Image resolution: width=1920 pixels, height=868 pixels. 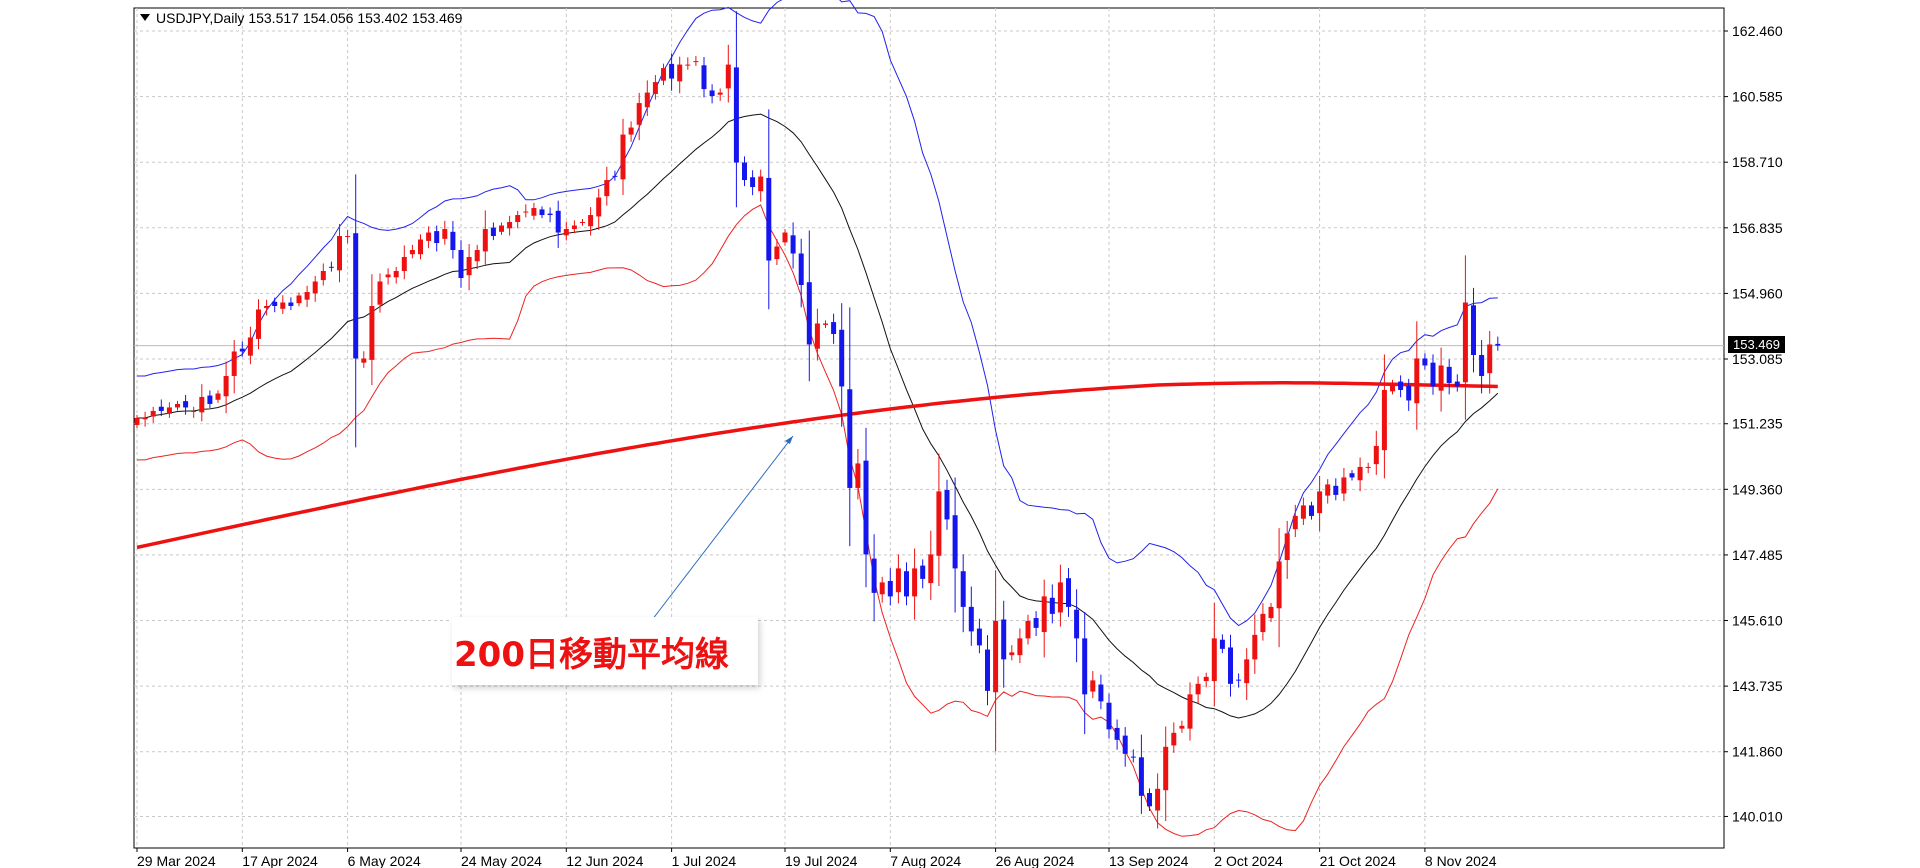 What do you see at coordinates (925, 860) in the screenshot?
I see `x-tick-label: 7 Aug 2024` at bounding box center [925, 860].